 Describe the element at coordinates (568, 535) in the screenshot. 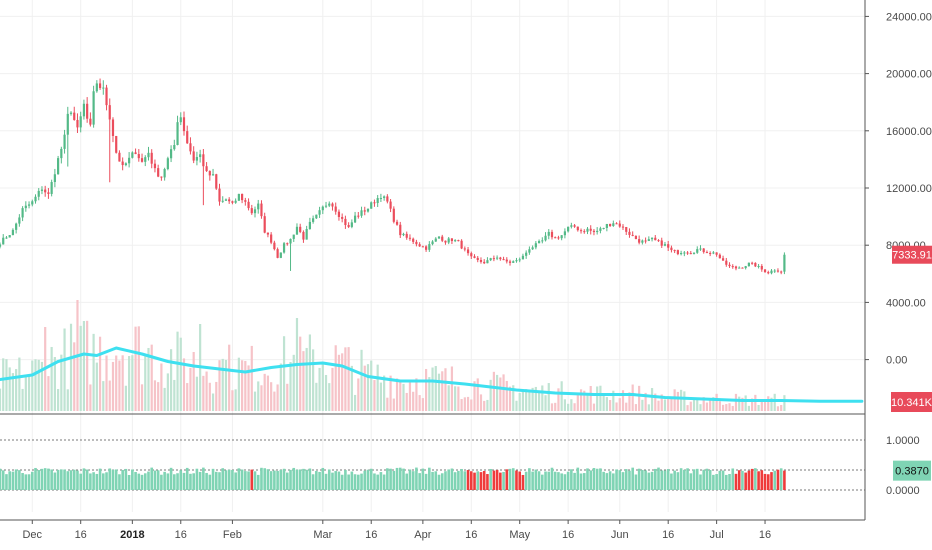

I see `time-tick-label: 16` at that location.